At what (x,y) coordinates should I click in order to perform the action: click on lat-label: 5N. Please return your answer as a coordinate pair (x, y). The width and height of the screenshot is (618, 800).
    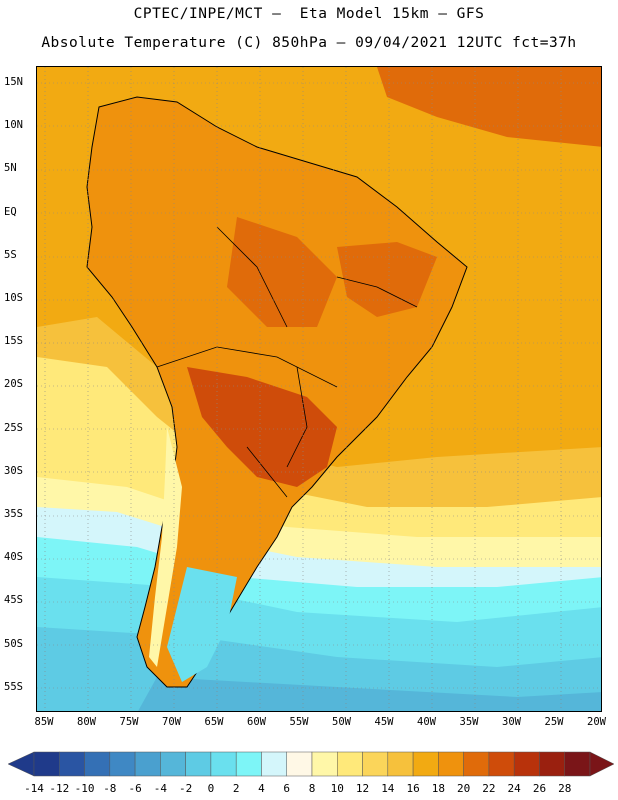
    Looking at the image, I should click on (10, 168).